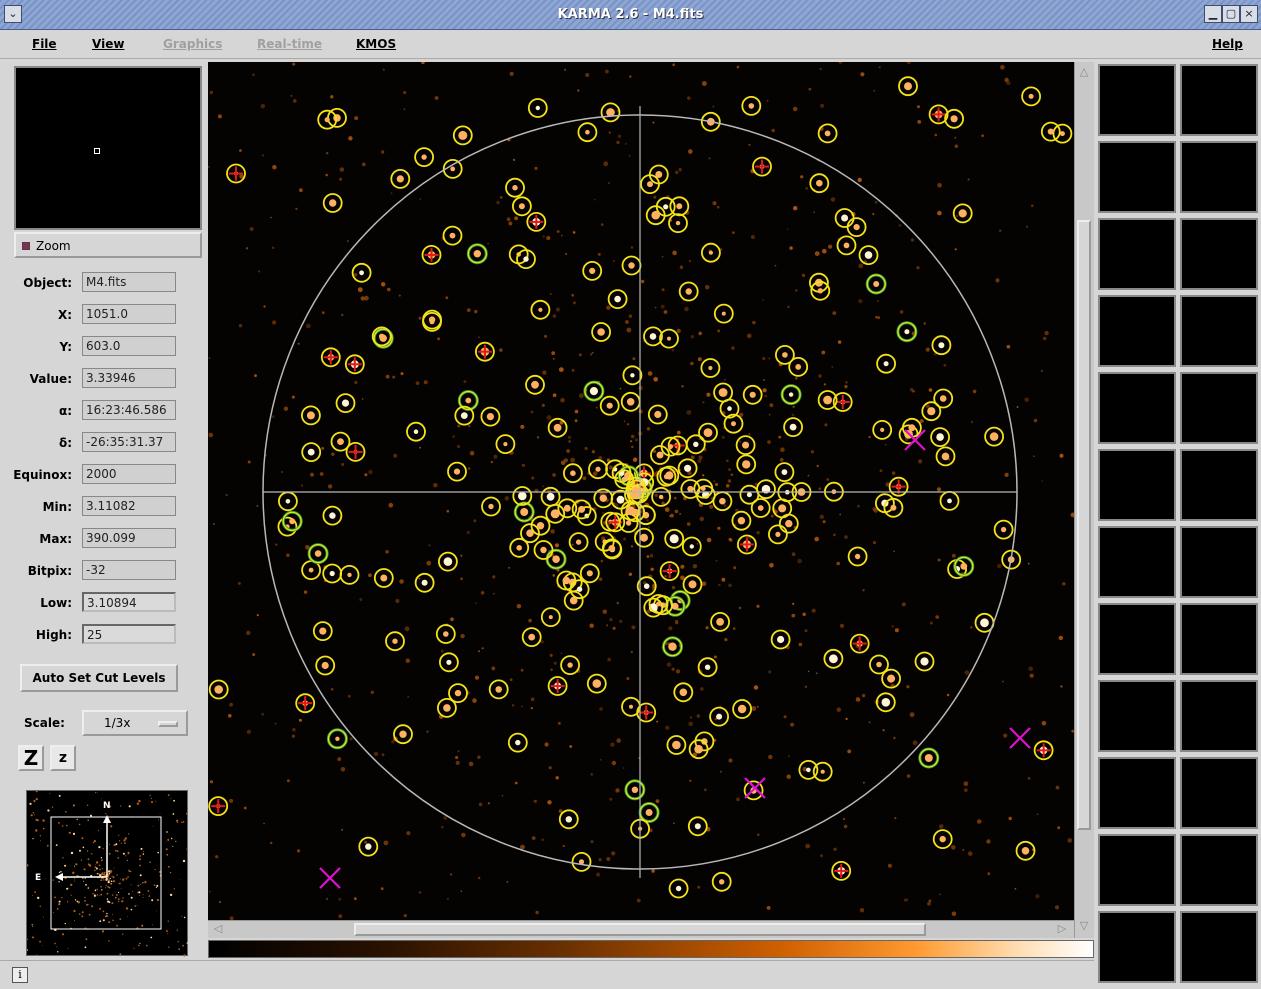 Image resolution: width=1261 pixels, height=989 pixels. I want to click on horizontal-scrollbar: ◁ ▷, so click(641, 929).